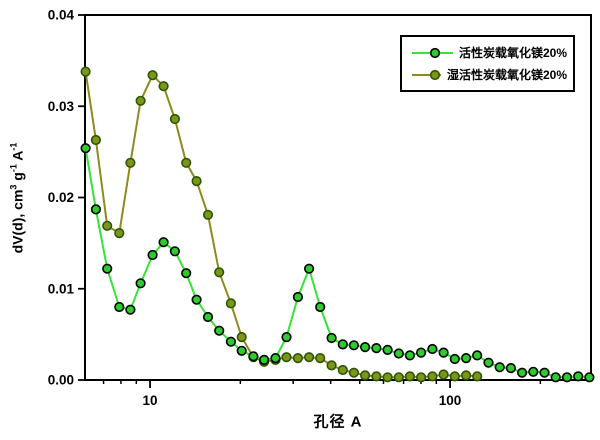 This screenshot has width=600, height=440. I want to click on y-tick-label: 0.03, so click(61, 106).